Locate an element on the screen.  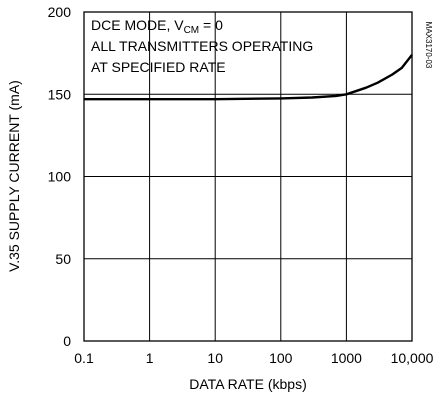
annotation-line-1: DCE MODE, VCM = 0 is located at coordinates (157, 26).